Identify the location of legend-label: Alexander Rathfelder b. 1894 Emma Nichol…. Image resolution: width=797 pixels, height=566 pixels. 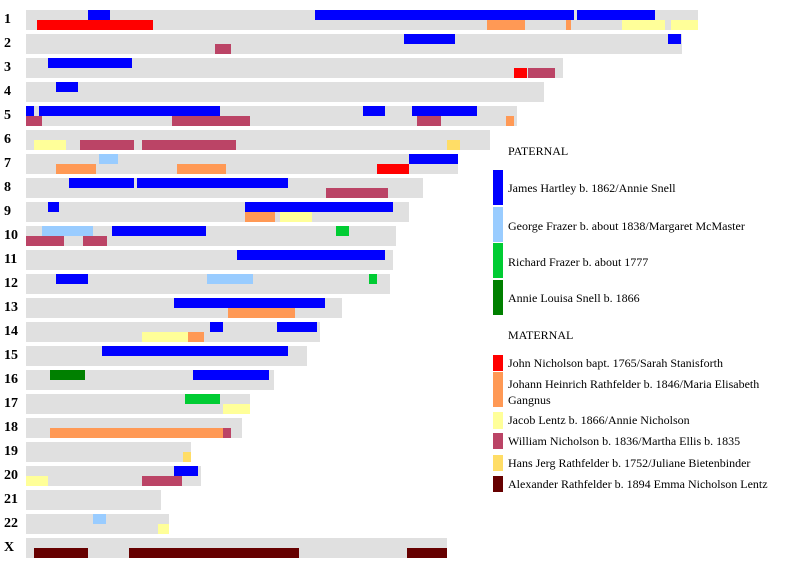
(638, 484).